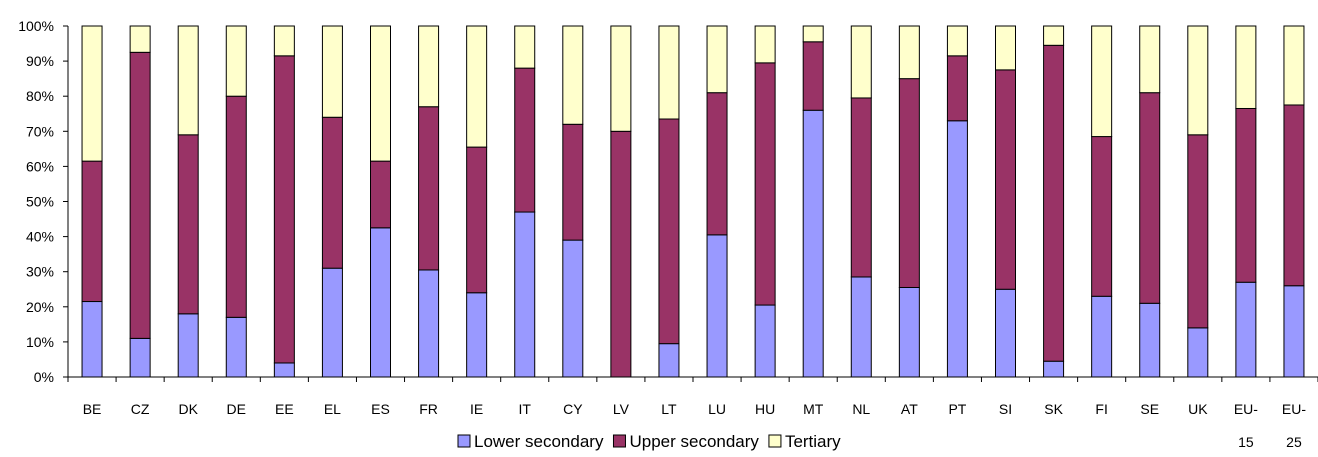  What do you see at coordinates (332, 409) in the screenshot?
I see `x-tick-label: EL` at bounding box center [332, 409].